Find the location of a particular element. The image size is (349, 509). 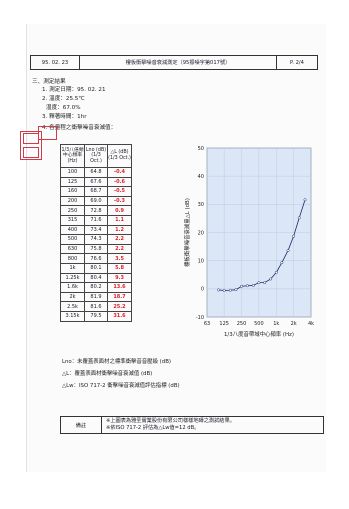

series-line is located at coordinates (262, 245).